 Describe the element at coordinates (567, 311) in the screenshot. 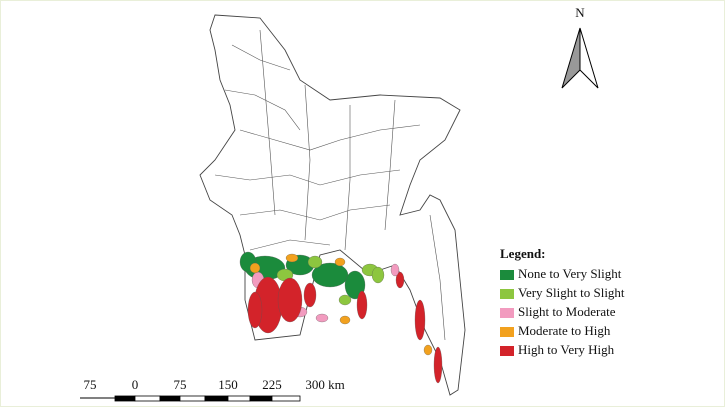

I see `legend-label: Slight to Moderate` at that location.